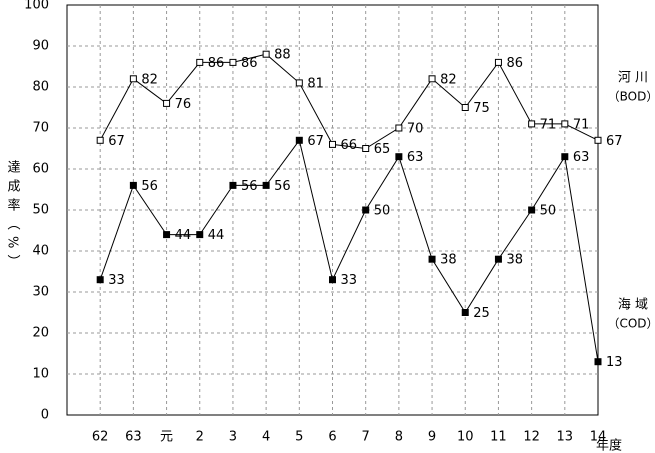 The image size is (655, 453). Describe the element at coordinates (481, 108) in the screenshot. I see `data-label: 75` at that location.